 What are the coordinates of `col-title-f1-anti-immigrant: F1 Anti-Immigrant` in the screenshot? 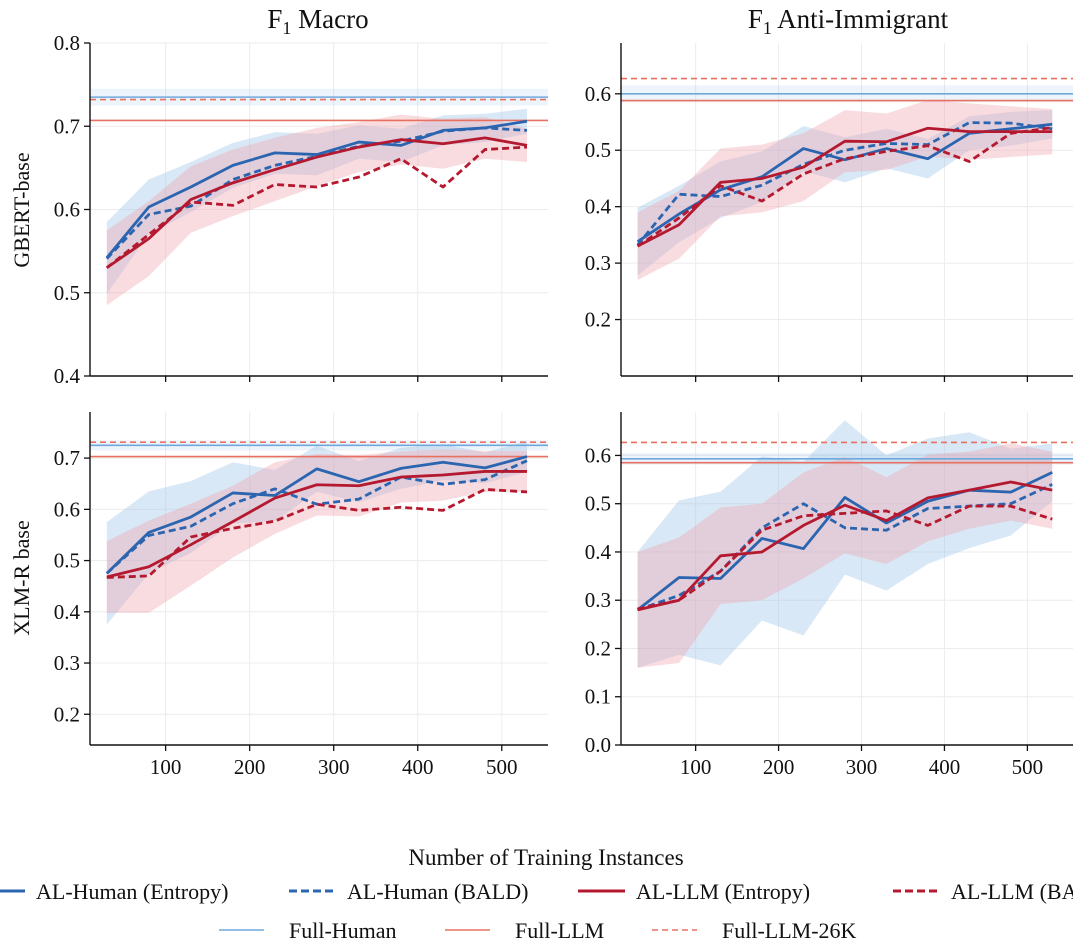 It's located at (848, 21).